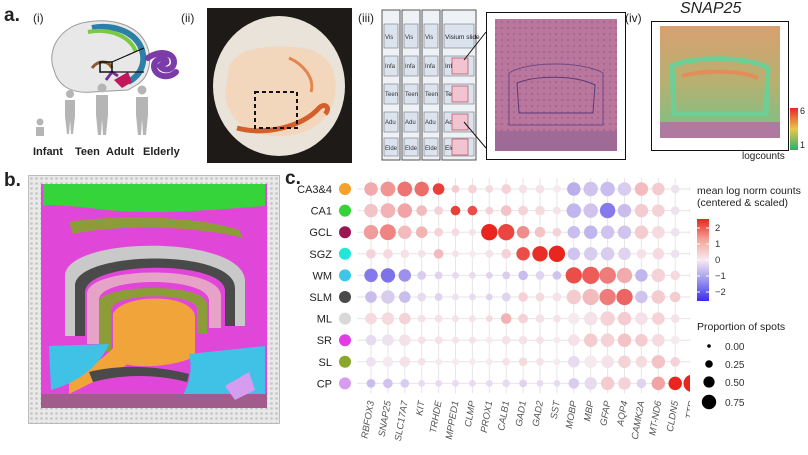 This screenshot has height=455, width=808. What do you see at coordinates (717, 228) in the screenshot?
I see `color-tick-2: 2` at bounding box center [717, 228].